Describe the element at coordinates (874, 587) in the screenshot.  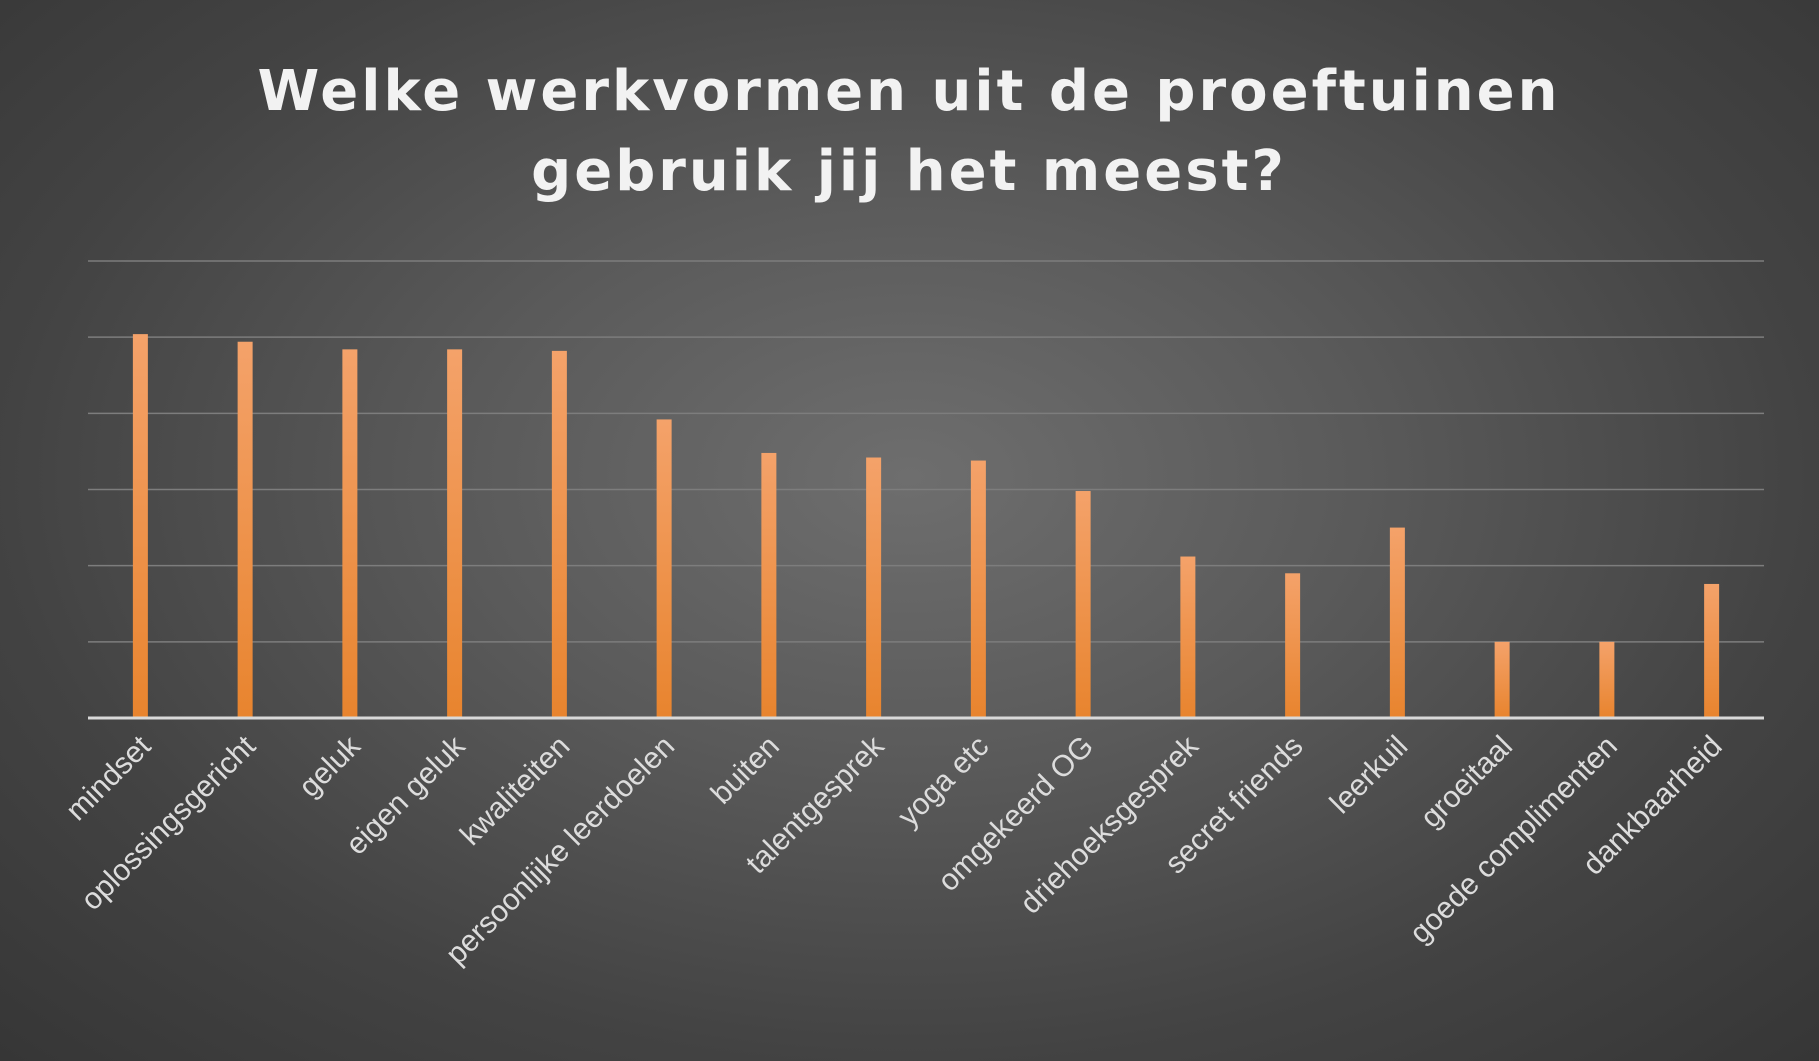
I see `bar-talentgesprek` at that location.